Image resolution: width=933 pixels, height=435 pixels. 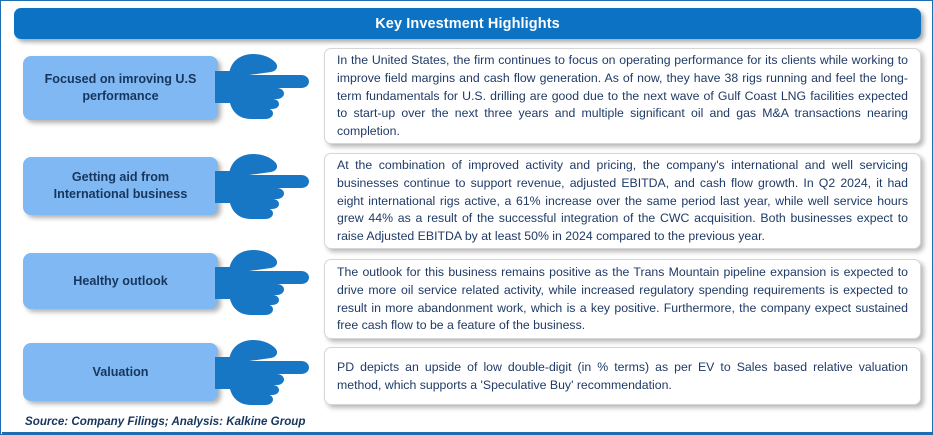 I want to click on highlight-label-box-2: Getting aid from International business, so click(x=120, y=186).